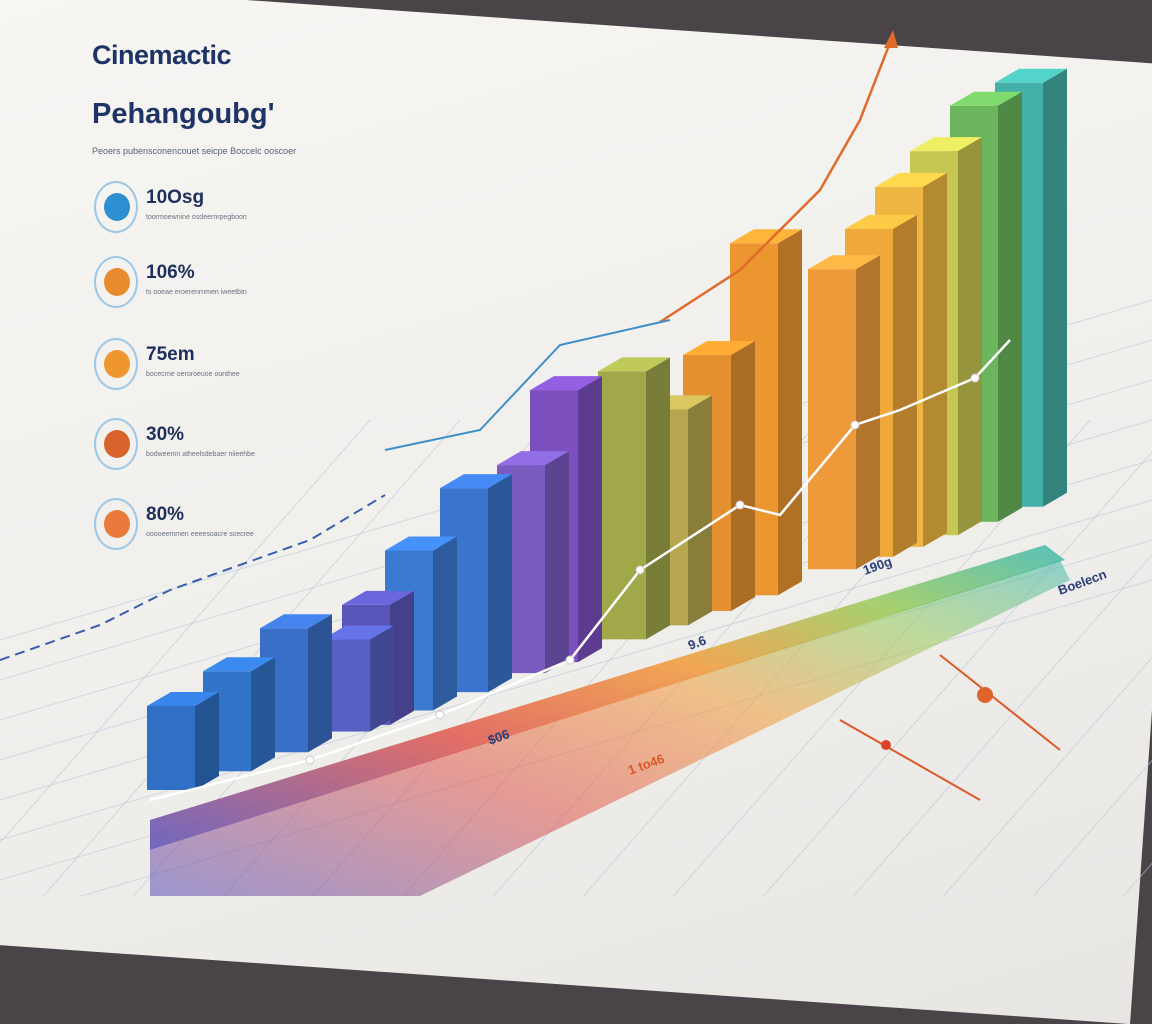  Describe the element at coordinates (200, 534) in the screenshot. I see `stat-desc: ooooeemmen eeeesoacre scecree` at that location.